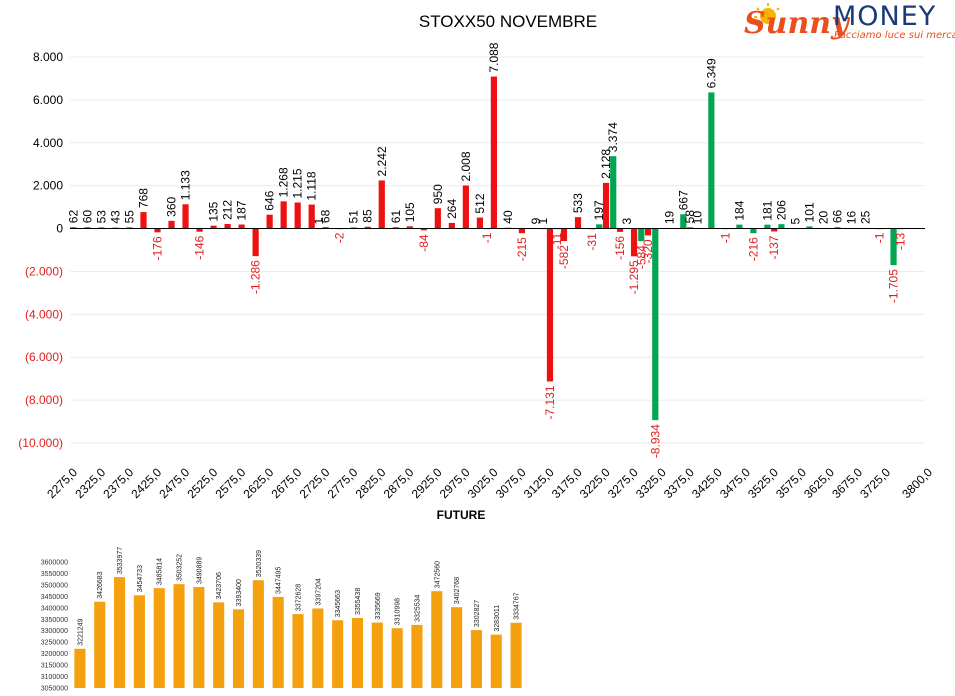  Describe the element at coordinates (466, 166) in the screenshot. I see `data-label: 2.008` at that location.